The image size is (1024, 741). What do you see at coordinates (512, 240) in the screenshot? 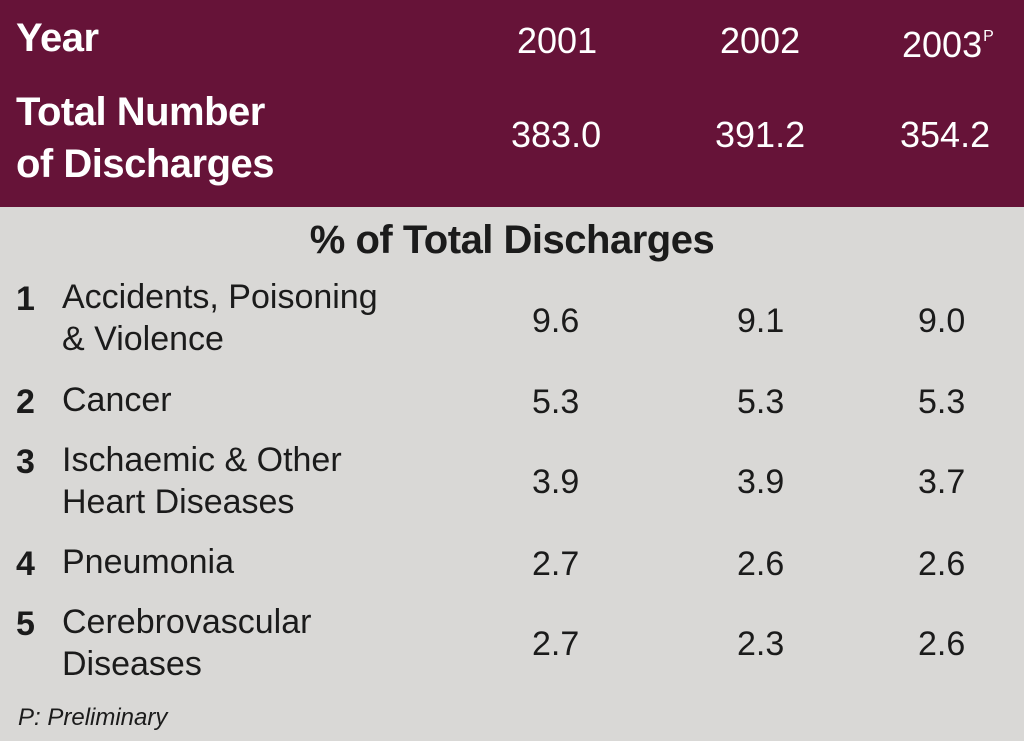
I see `body-title: % of Total Discharges` at bounding box center [512, 240].